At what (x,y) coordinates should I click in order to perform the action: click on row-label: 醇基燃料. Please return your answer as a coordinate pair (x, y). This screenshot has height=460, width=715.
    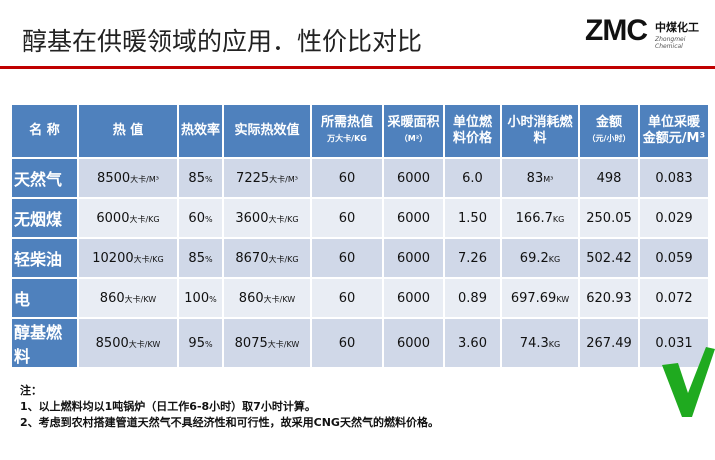
    Looking at the image, I should click on (44, 343).